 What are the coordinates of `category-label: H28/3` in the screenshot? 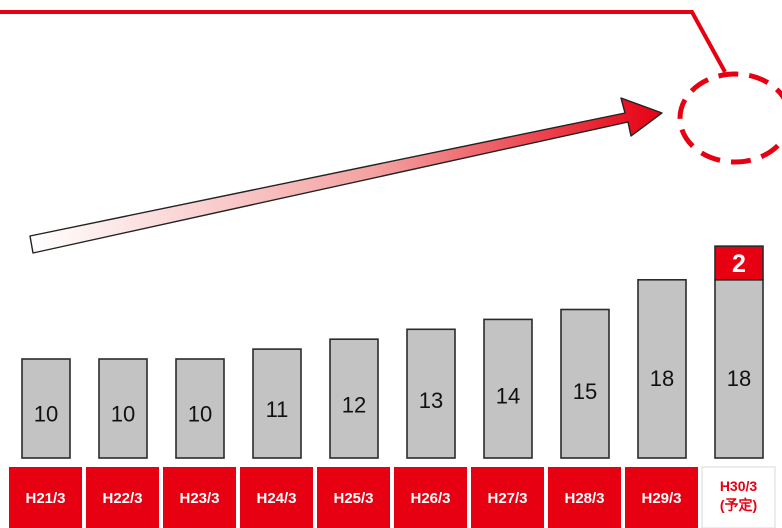 It's located at (584, 498).